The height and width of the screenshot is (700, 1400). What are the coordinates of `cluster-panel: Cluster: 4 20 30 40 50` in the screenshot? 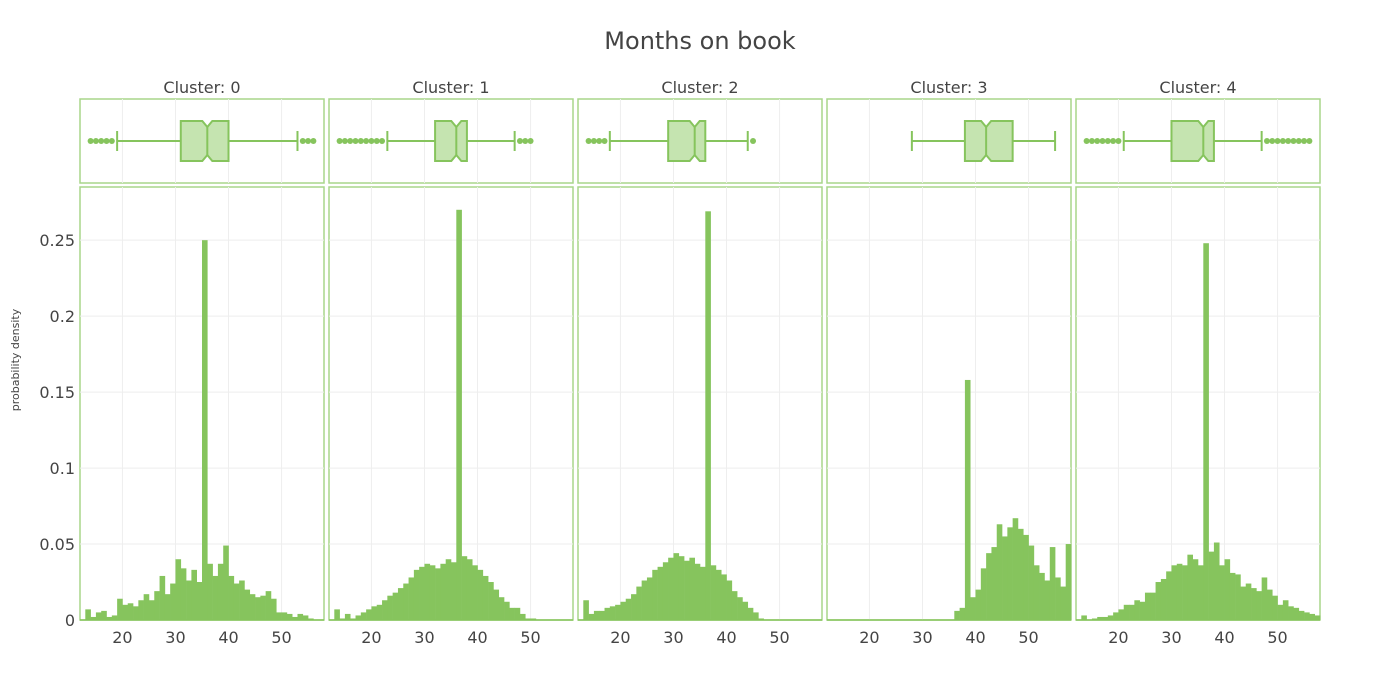 It's located at (1198, 362).